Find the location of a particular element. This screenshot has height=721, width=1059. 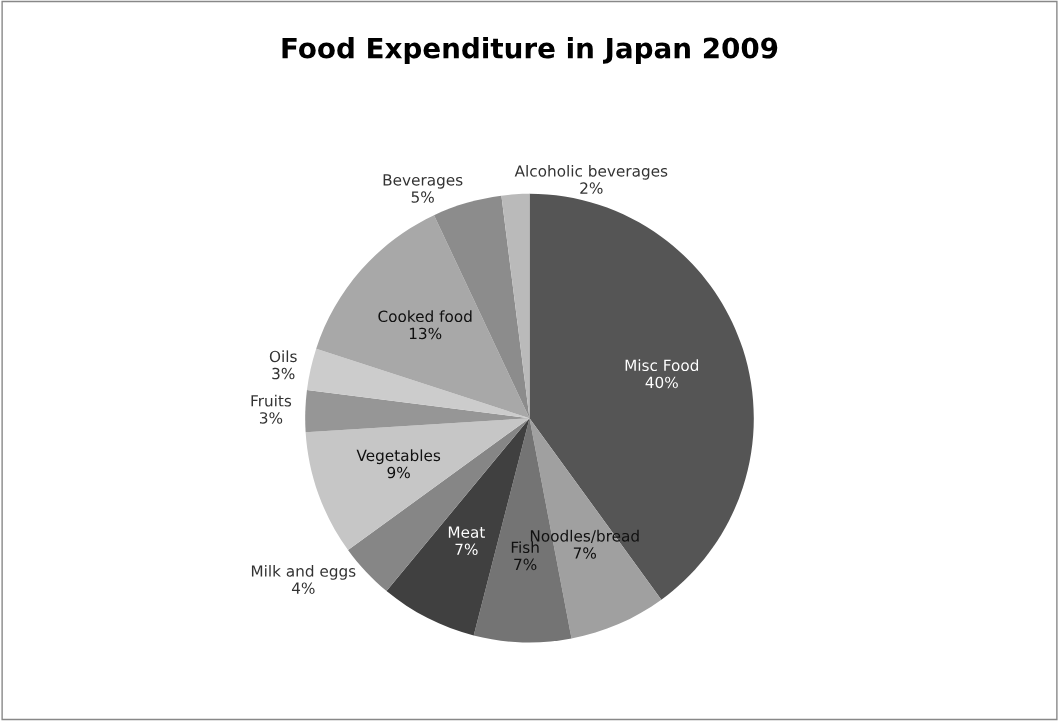

slice-label: Vegetables is located at coordinates (398, 457).